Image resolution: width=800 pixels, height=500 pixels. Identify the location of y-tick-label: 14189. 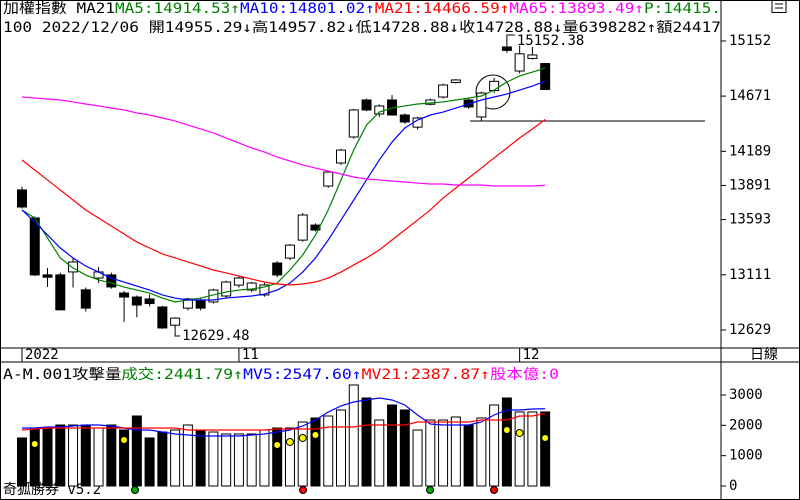
(750, 151).